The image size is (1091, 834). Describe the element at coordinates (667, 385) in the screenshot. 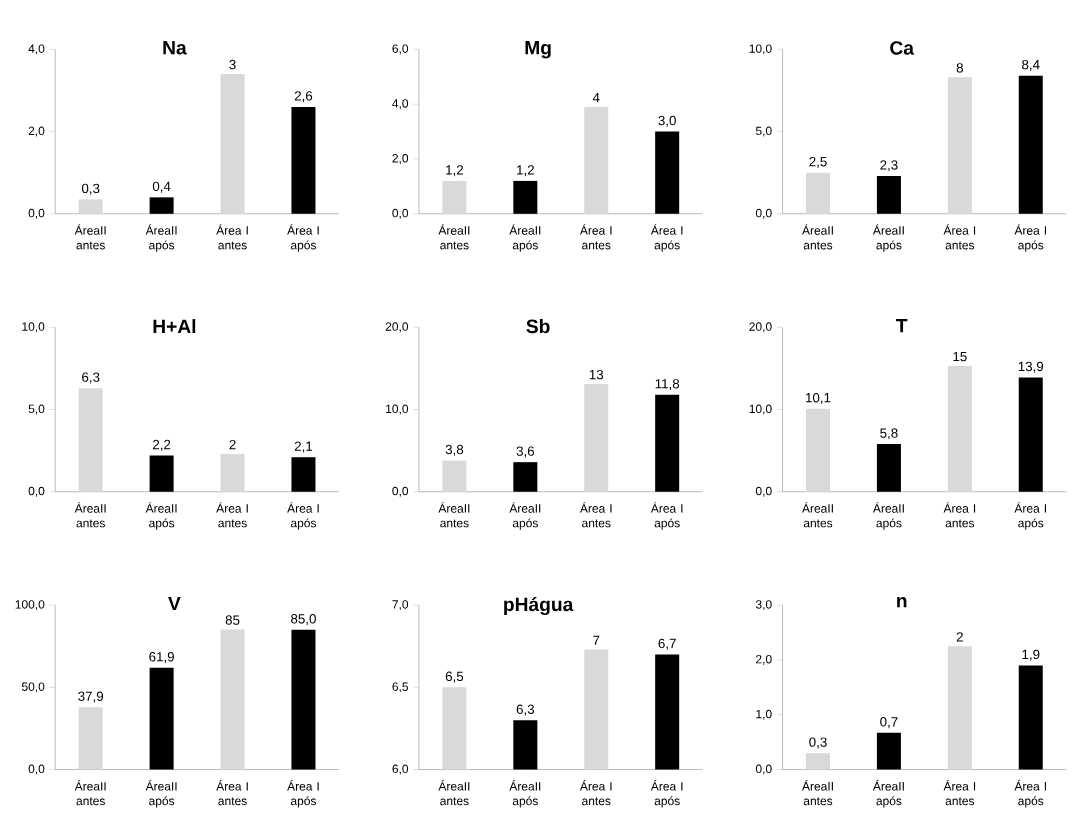

I see `data-label: 11,8` at that location.